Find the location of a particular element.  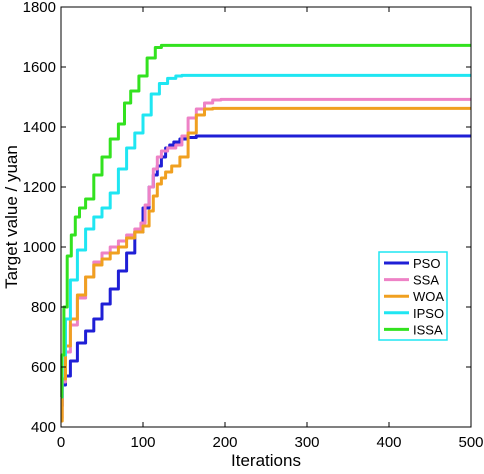

x-tick-label: 0 is located at coordinates (61, 442).